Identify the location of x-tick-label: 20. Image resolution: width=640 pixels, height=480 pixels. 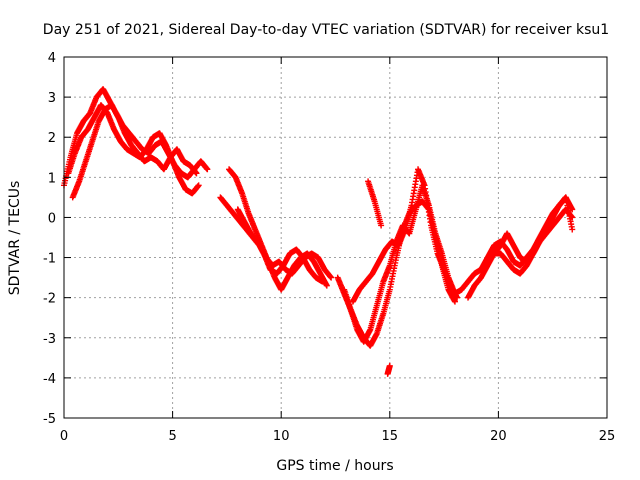
(498, 436).